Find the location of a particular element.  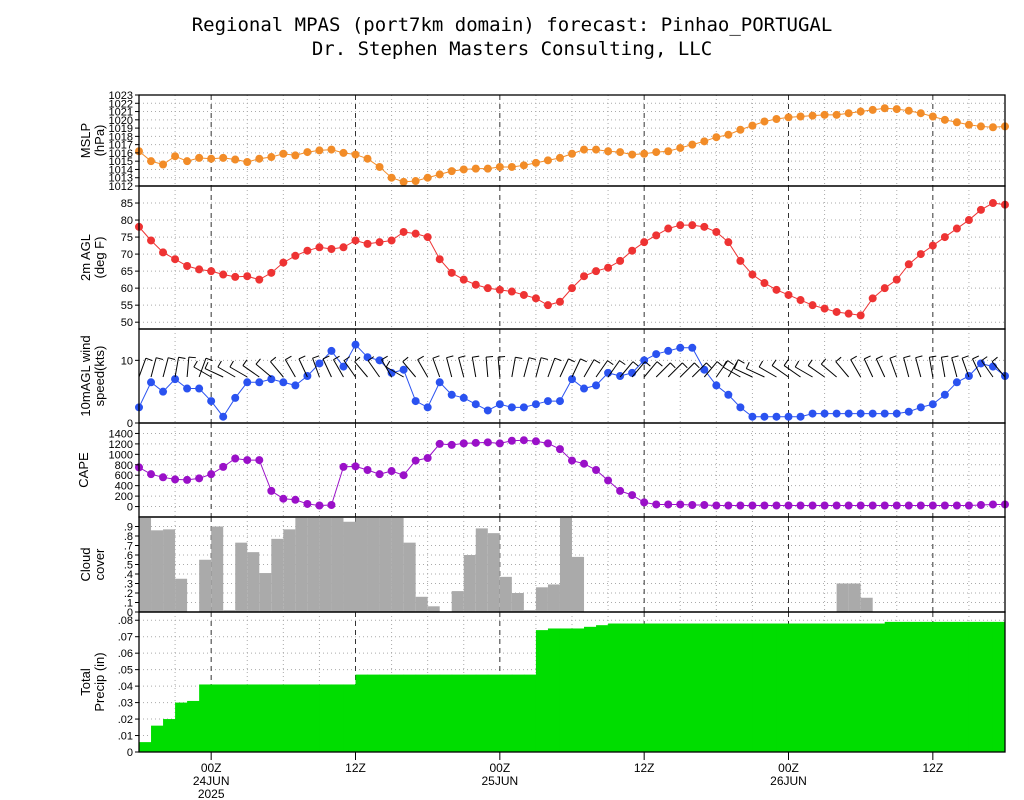

y-tick-label: 0 is located at coordinates (130, 613).